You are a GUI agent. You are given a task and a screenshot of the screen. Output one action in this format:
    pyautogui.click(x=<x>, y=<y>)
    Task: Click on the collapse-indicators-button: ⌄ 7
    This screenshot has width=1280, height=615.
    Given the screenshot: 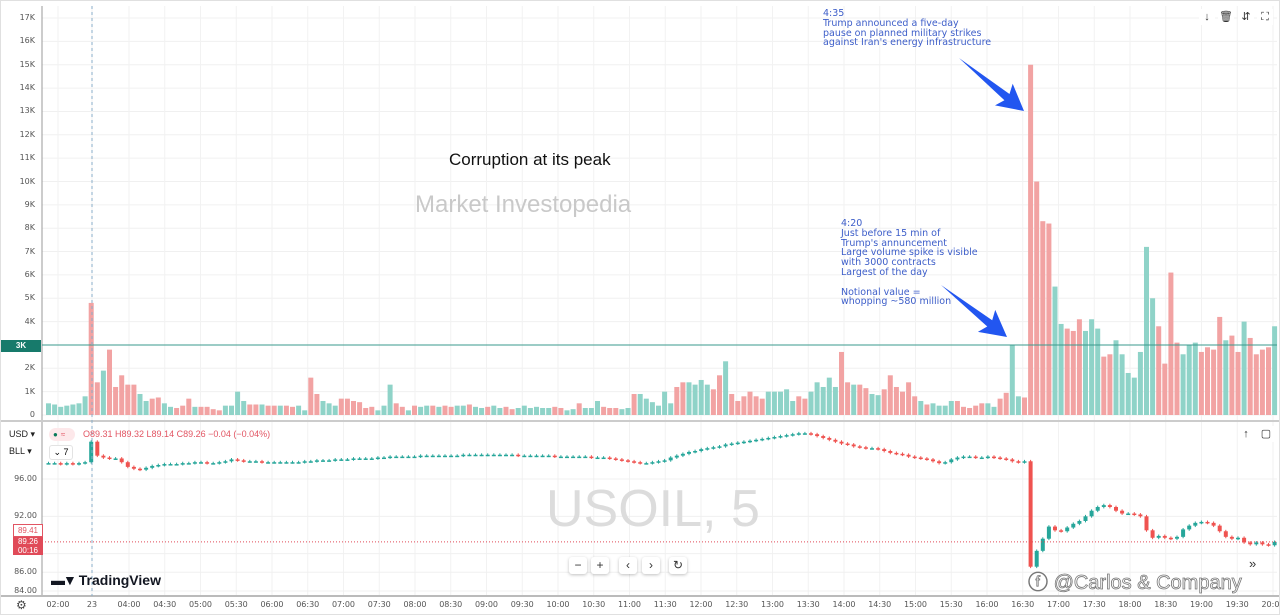 What is the action you would take?
    pyautogui.click(x=61, y=452)
    